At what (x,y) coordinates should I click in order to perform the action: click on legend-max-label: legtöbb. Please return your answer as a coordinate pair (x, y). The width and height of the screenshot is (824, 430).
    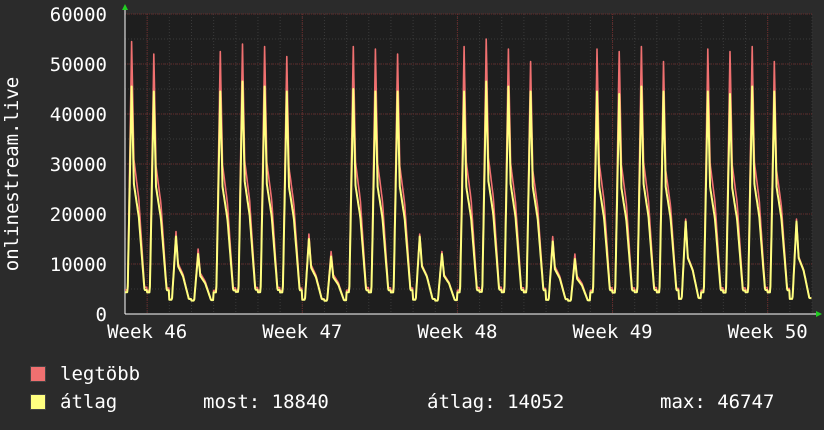
    Looking at the image, I should click on (100, 374).